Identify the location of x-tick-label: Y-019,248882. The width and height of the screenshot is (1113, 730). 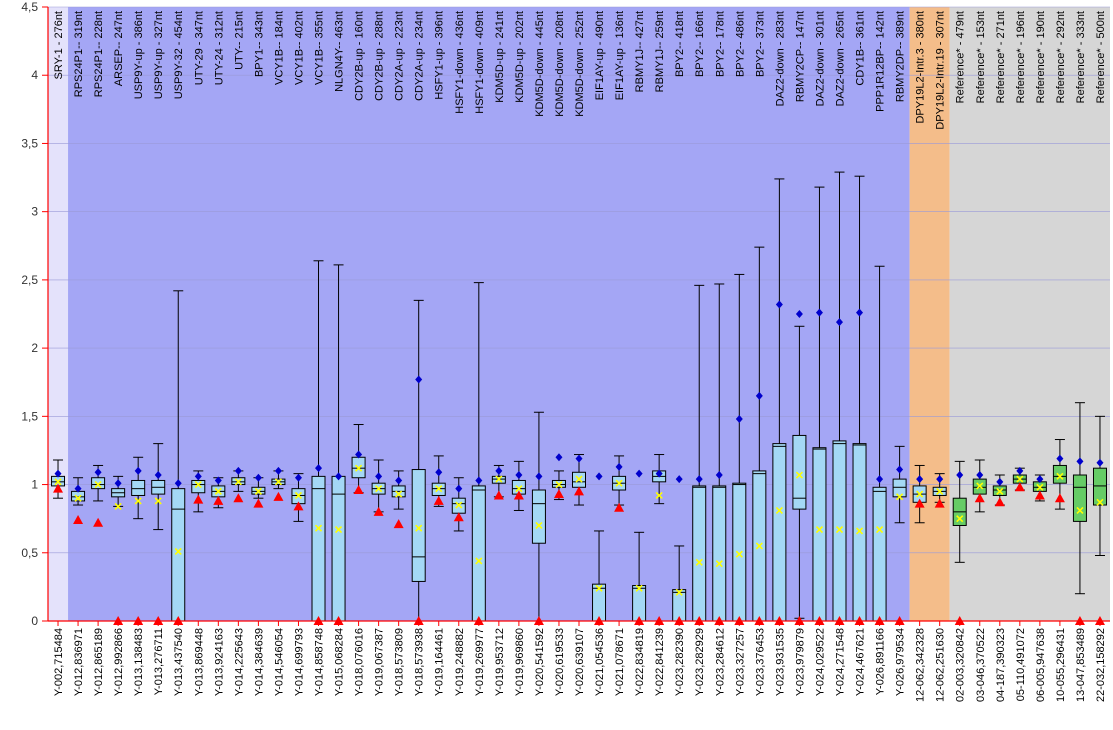
(460, 662).